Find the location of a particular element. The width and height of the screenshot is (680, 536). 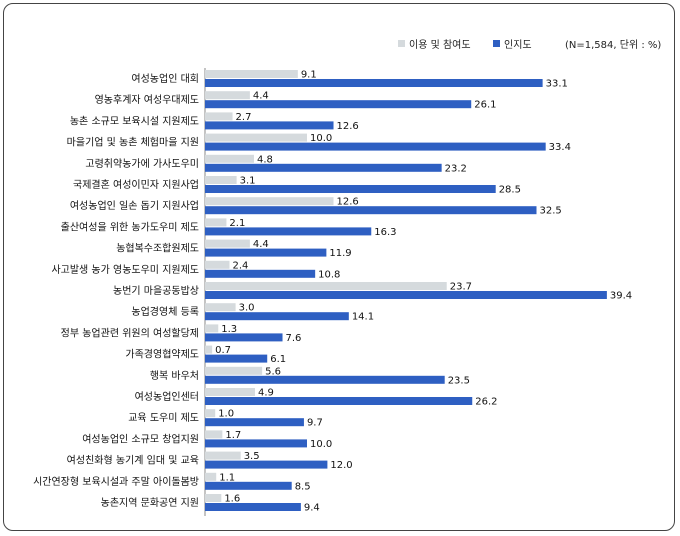

category-label: 출산여성을 위한 농가도우미 제도 is located at coordinates (130, 226).